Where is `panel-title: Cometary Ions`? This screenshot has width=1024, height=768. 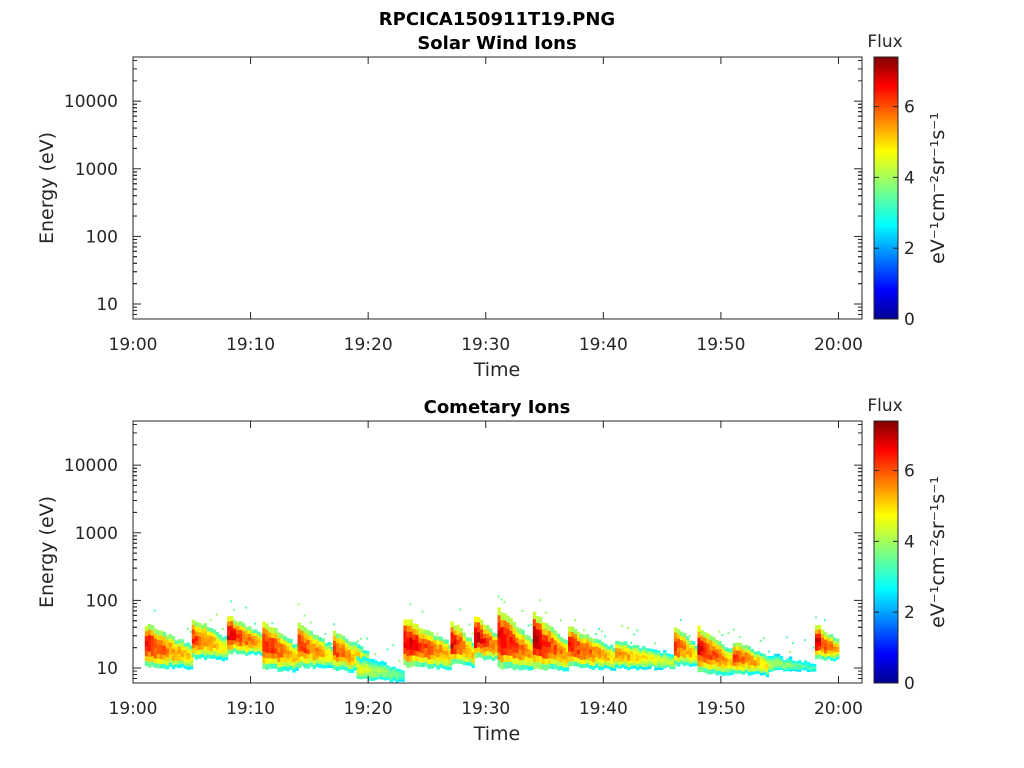
panel-title: Cometary Ions is located at coordinates (497, 407).